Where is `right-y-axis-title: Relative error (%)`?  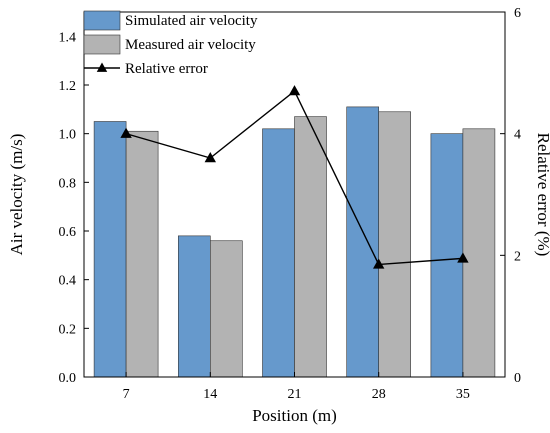
right-y-axis-title: Relative error (%) is located at coordinates (542, 195).